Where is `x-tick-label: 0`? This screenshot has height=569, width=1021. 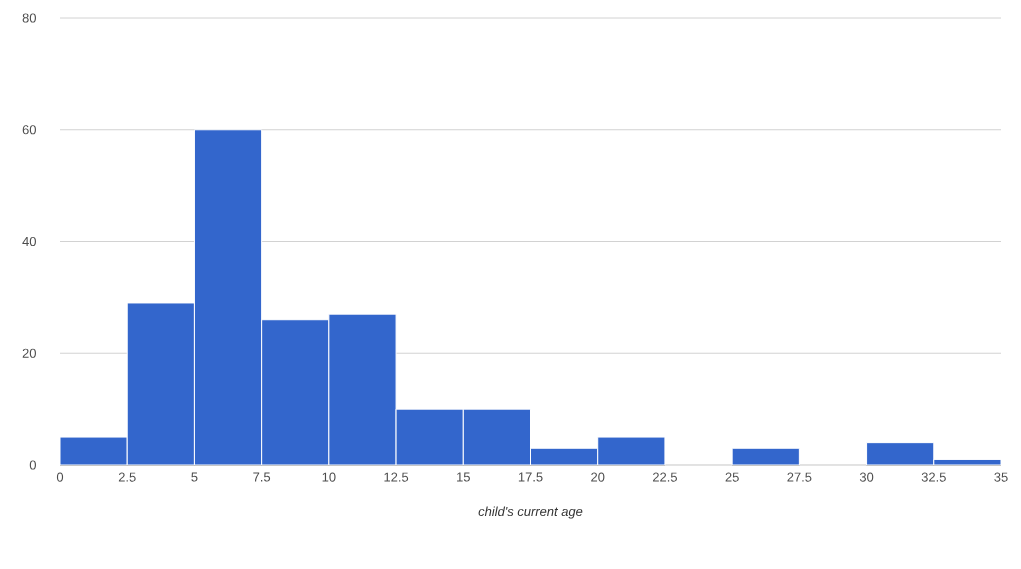 x-tick-label: 0 is located at coordinates (60, 477).